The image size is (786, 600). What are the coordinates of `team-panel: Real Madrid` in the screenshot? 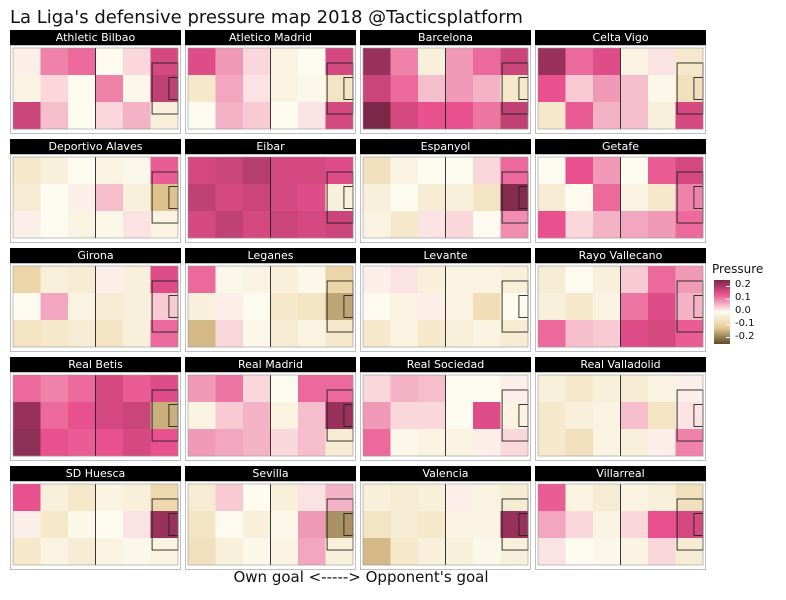 It's located at (270, 409).